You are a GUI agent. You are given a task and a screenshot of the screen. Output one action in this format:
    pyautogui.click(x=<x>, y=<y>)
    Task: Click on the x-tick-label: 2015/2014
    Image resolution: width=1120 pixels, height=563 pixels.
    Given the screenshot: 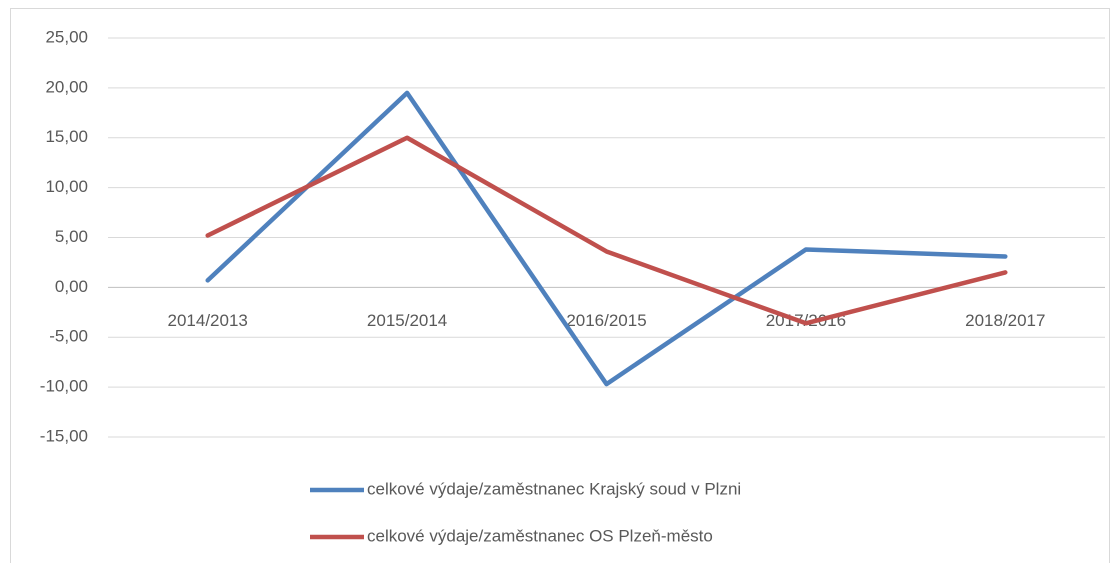 What is the action you would take?
    pyautogui.click(x=407, y=320)
    